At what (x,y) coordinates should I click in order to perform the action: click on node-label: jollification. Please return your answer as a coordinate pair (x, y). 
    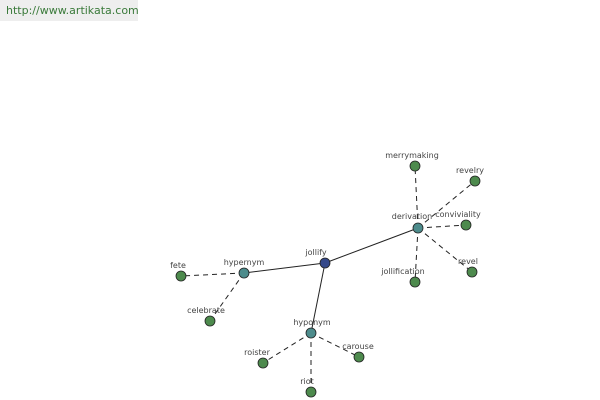
    Looking at the image, I should click on (402, 271).